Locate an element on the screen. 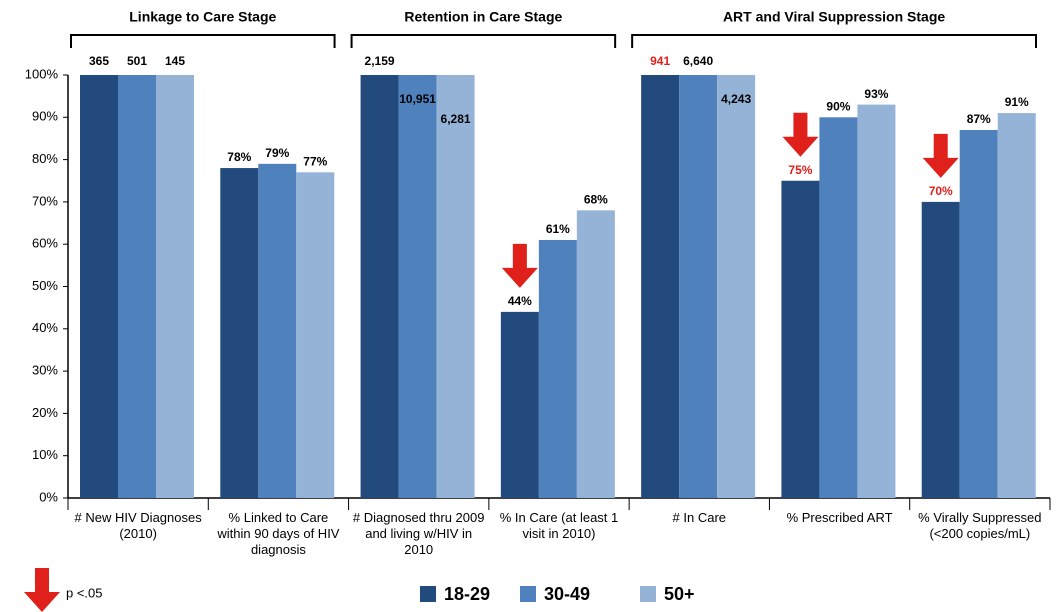 This screenshot has width=1058, height=612. y-tick-label: 30% is located at coordinates (45, 370).